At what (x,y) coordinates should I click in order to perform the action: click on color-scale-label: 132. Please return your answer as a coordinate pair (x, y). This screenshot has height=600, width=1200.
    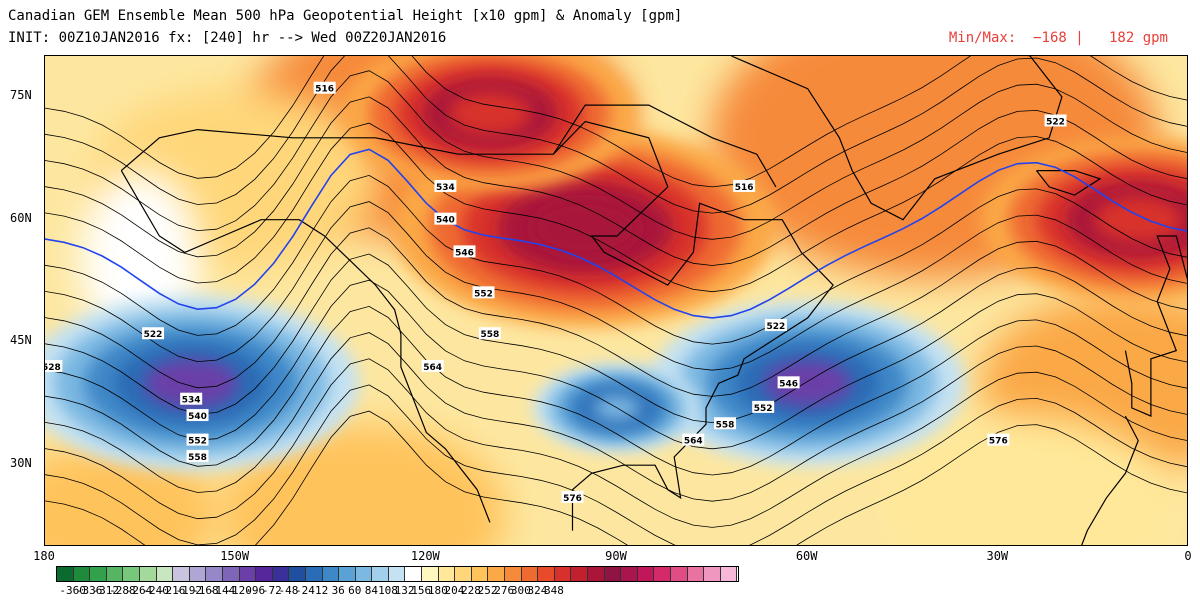
    Looking at the image, I should click on (404, 590).